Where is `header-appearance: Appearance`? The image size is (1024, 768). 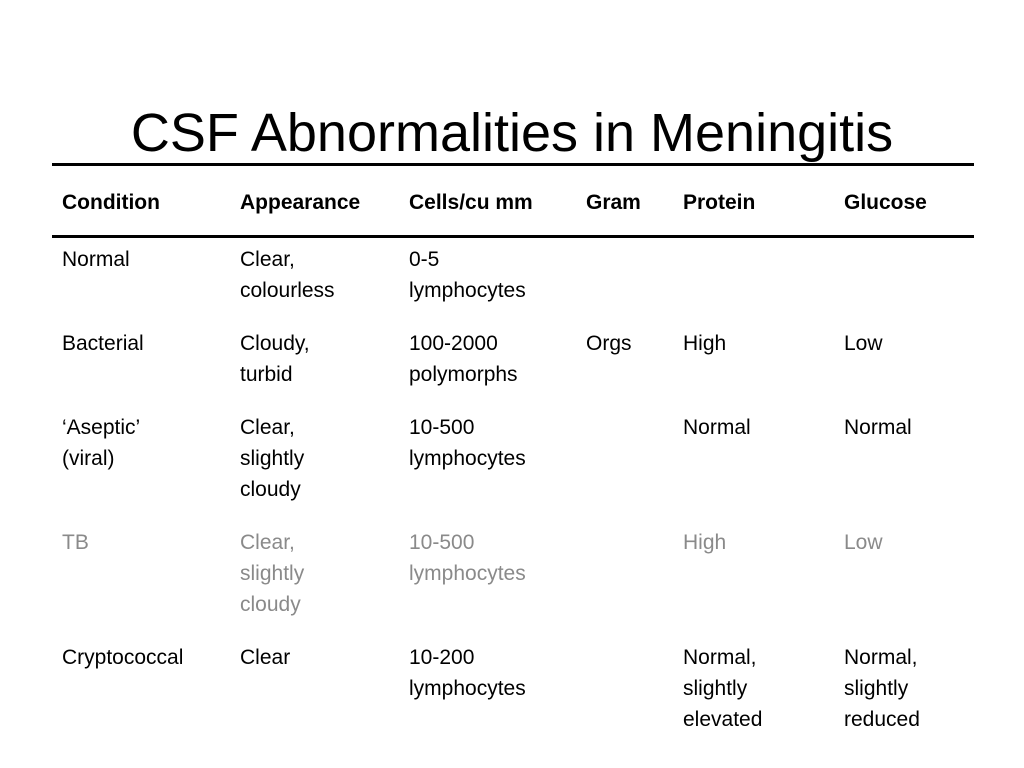
header-appearance: Appearance is located at coordinates (300, 202).